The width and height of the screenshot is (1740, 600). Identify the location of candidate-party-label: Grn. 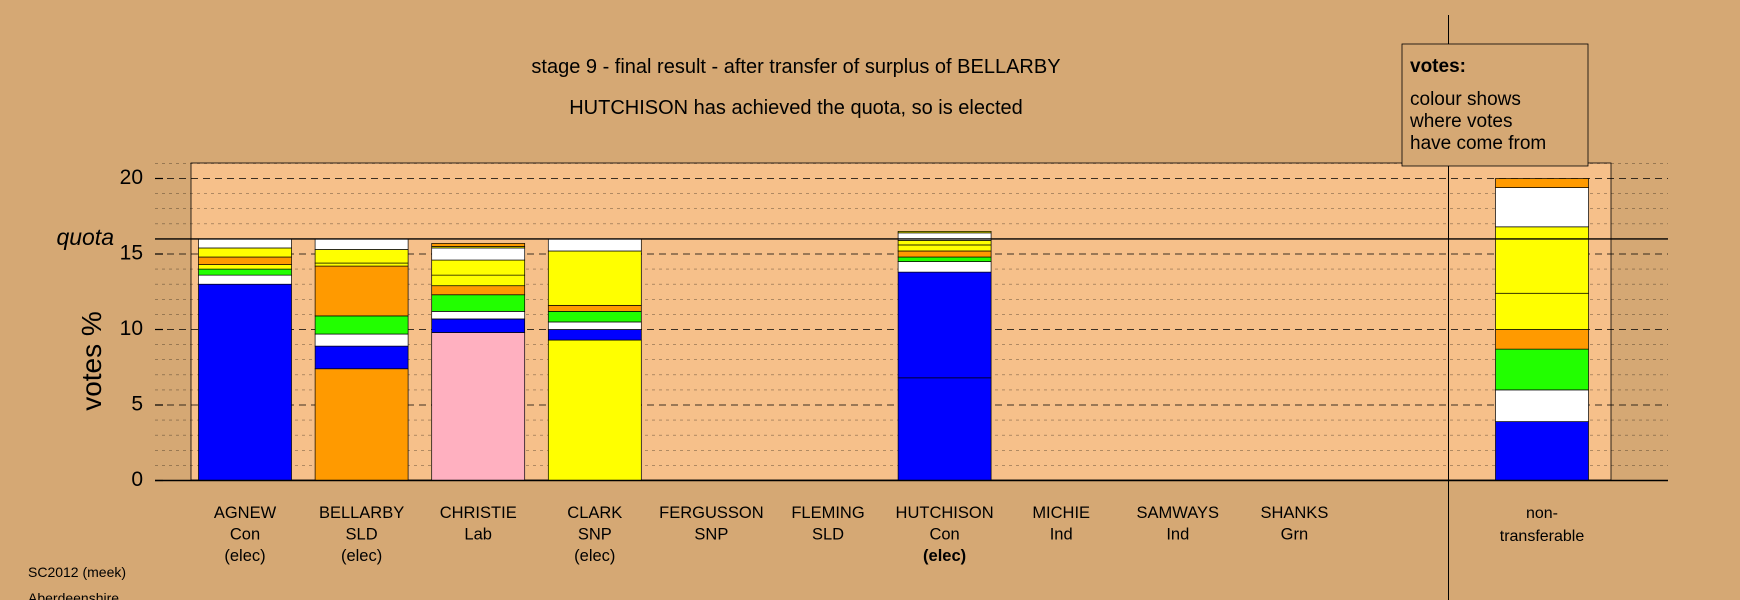
(1295, 535).